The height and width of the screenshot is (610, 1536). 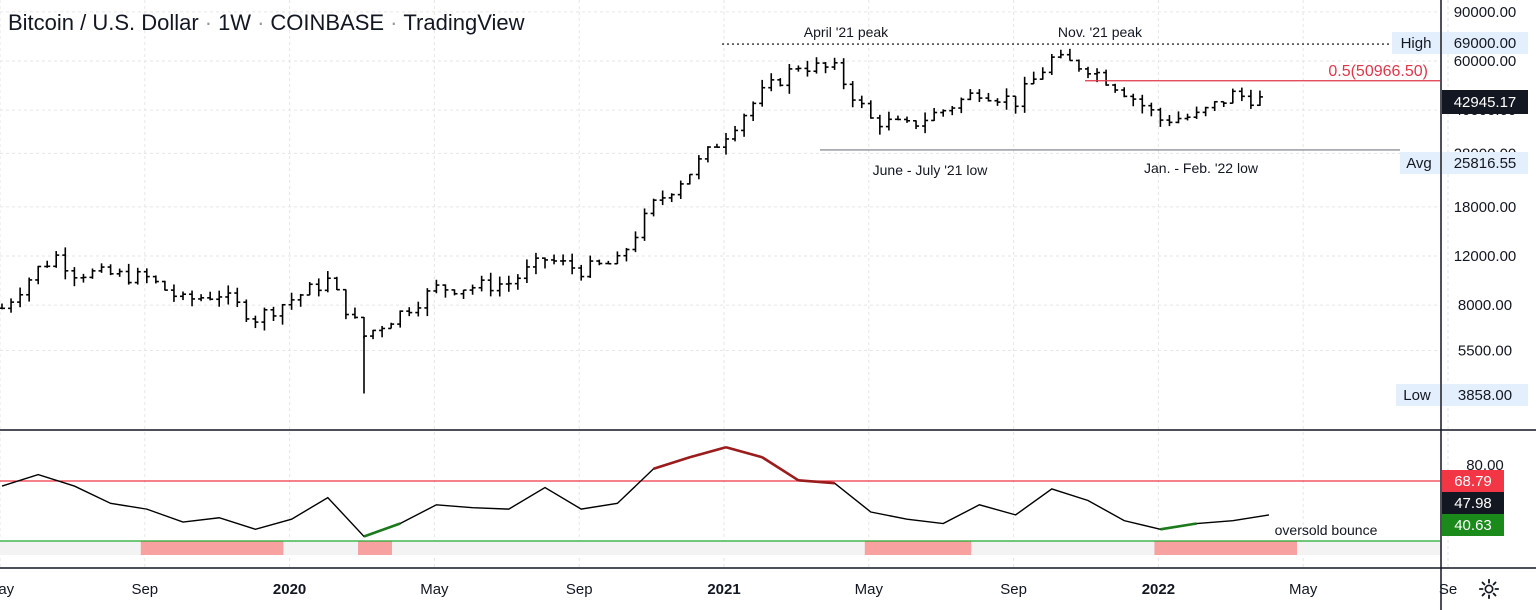 I want to click on rsi-lower-value: 40.63, so click(x=1473, y=525).